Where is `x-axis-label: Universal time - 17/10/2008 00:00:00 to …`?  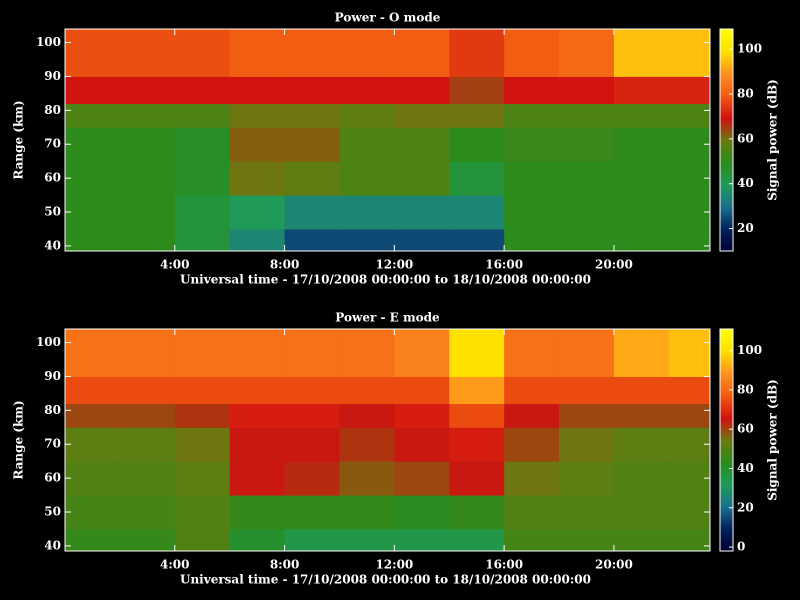 x-axis-label: Universal time - 17/10/2008 00:00:00 to … is located at coordinates (385, 280).